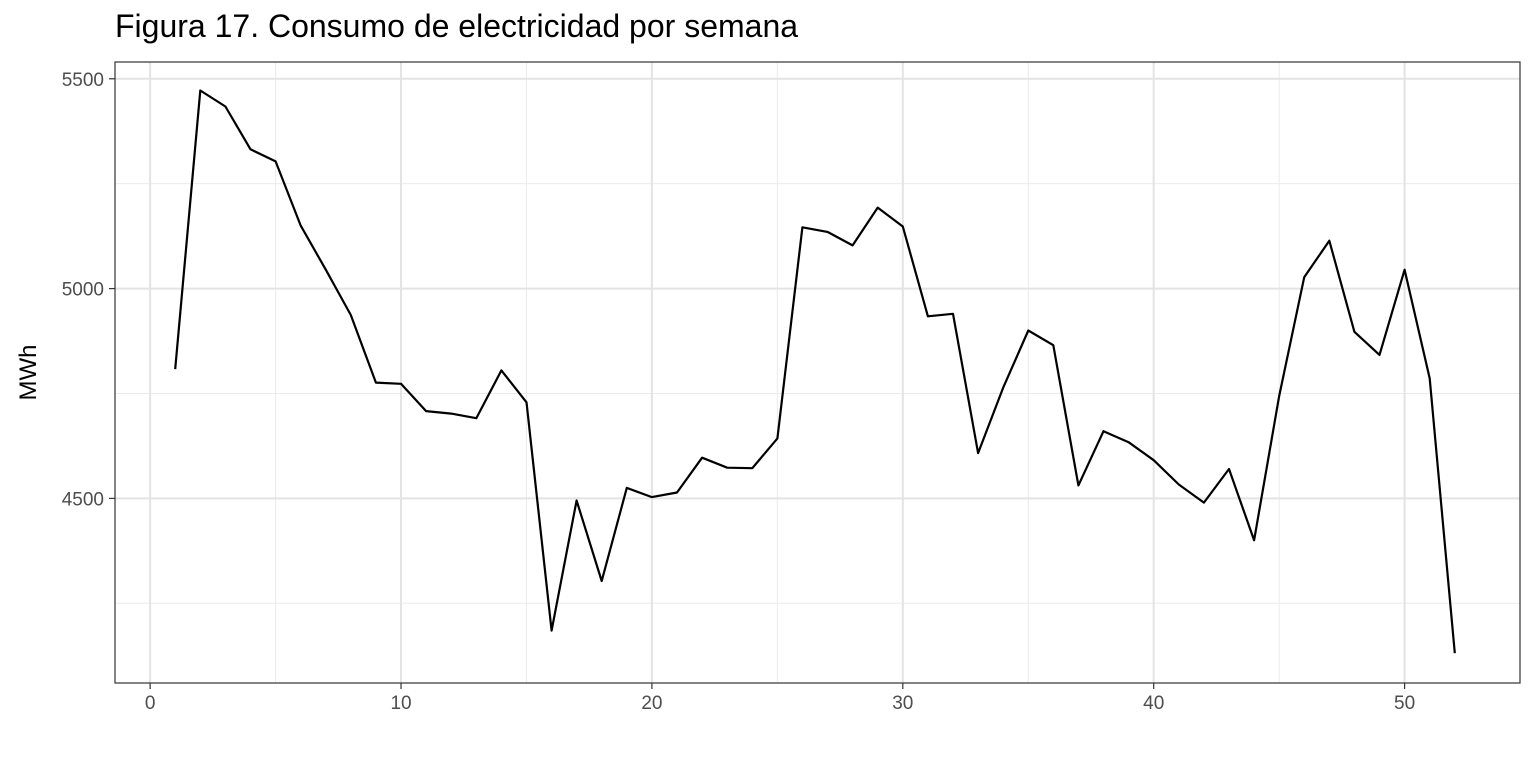 Image resolution: width=1536 pixels, height=768 pixels. What do you see at coordinates (1404, 703) in the screenshot?
I see `x-tick-label: 50` at bounding box center [1404, 703].